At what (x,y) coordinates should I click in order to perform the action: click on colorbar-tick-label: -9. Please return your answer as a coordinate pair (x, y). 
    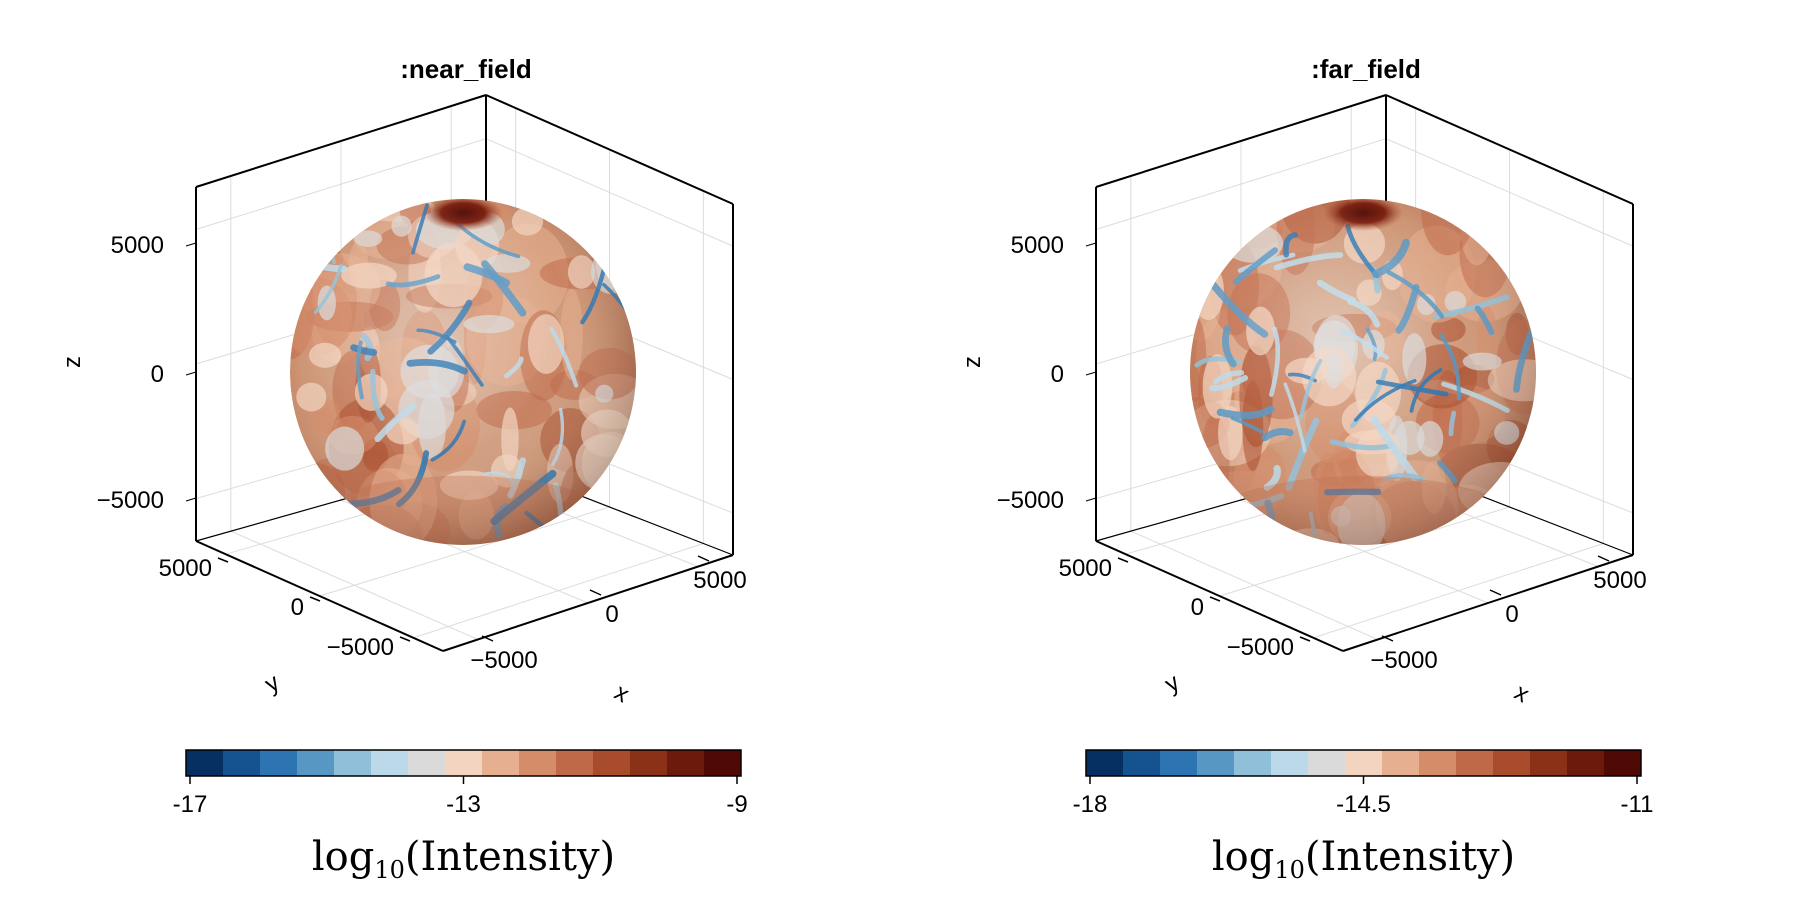
    Looking at the image, I should click on (736, 804).